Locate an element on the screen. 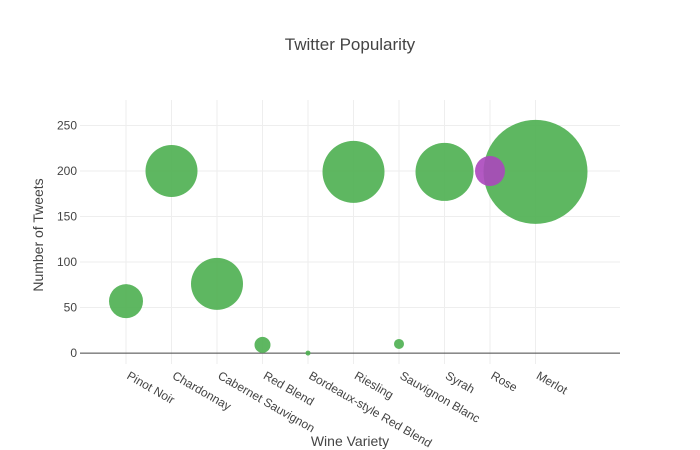 This screenshot has height=450, width=700. chart-title: Twitter Popularity is located at coordinates (350, 44).